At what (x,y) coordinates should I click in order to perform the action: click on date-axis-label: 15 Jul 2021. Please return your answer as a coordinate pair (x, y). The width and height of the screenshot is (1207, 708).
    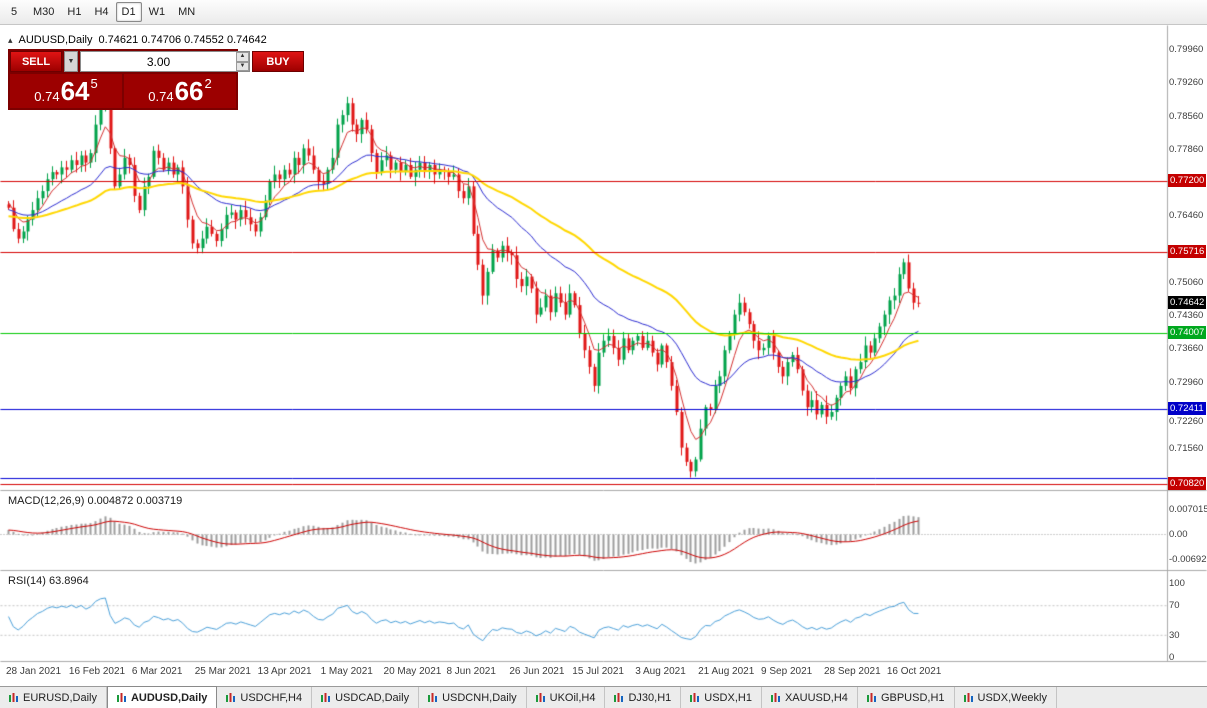
    Looking at the image, I should click on (598, 671).